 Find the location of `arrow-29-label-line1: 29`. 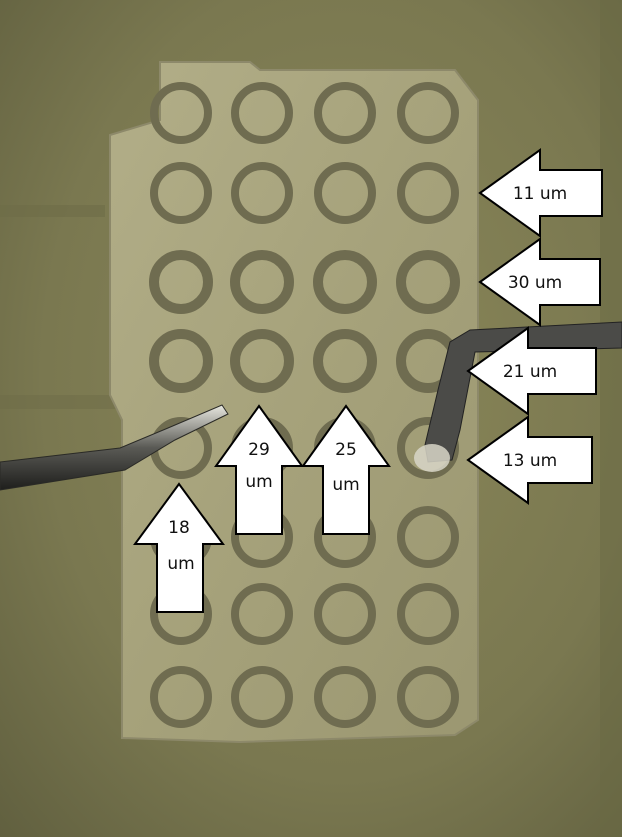

arrow-29-label-line1: 29 is located at coordinates (259, 450).